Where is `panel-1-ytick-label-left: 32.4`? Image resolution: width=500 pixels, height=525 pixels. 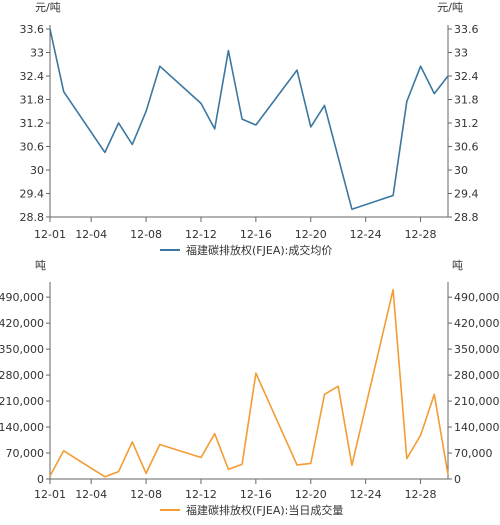
panel-1-ytick-label-left: 32.4 is located at coordinates (32, 76).